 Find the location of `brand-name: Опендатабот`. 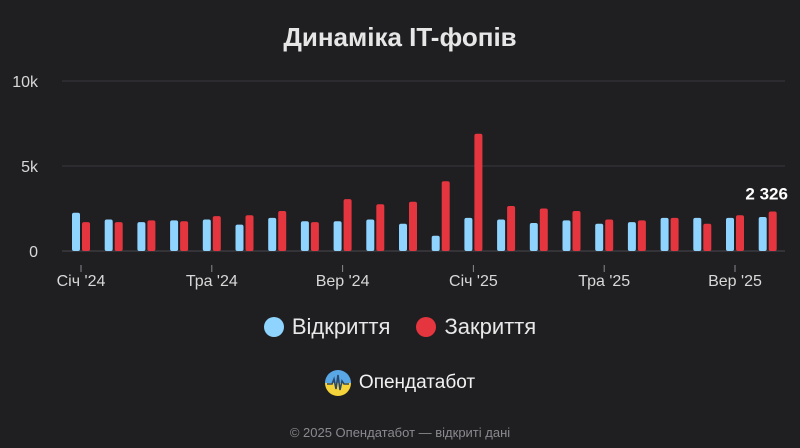

brand-name: Опендатабот is located at coordinates (417, 382).